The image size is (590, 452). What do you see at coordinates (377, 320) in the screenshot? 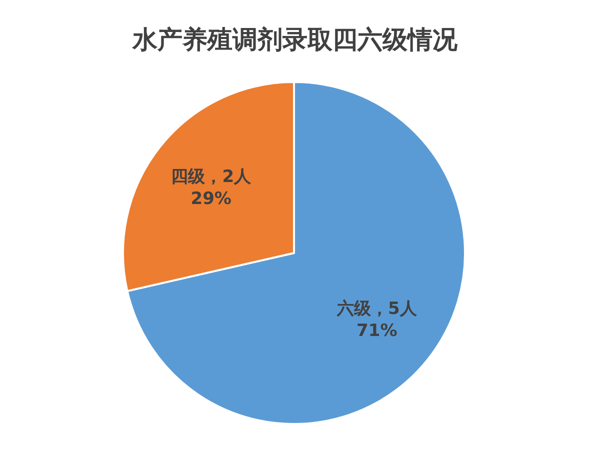
I see `slice-label: 六级，5人 71%` at bounding box center [377, 320].